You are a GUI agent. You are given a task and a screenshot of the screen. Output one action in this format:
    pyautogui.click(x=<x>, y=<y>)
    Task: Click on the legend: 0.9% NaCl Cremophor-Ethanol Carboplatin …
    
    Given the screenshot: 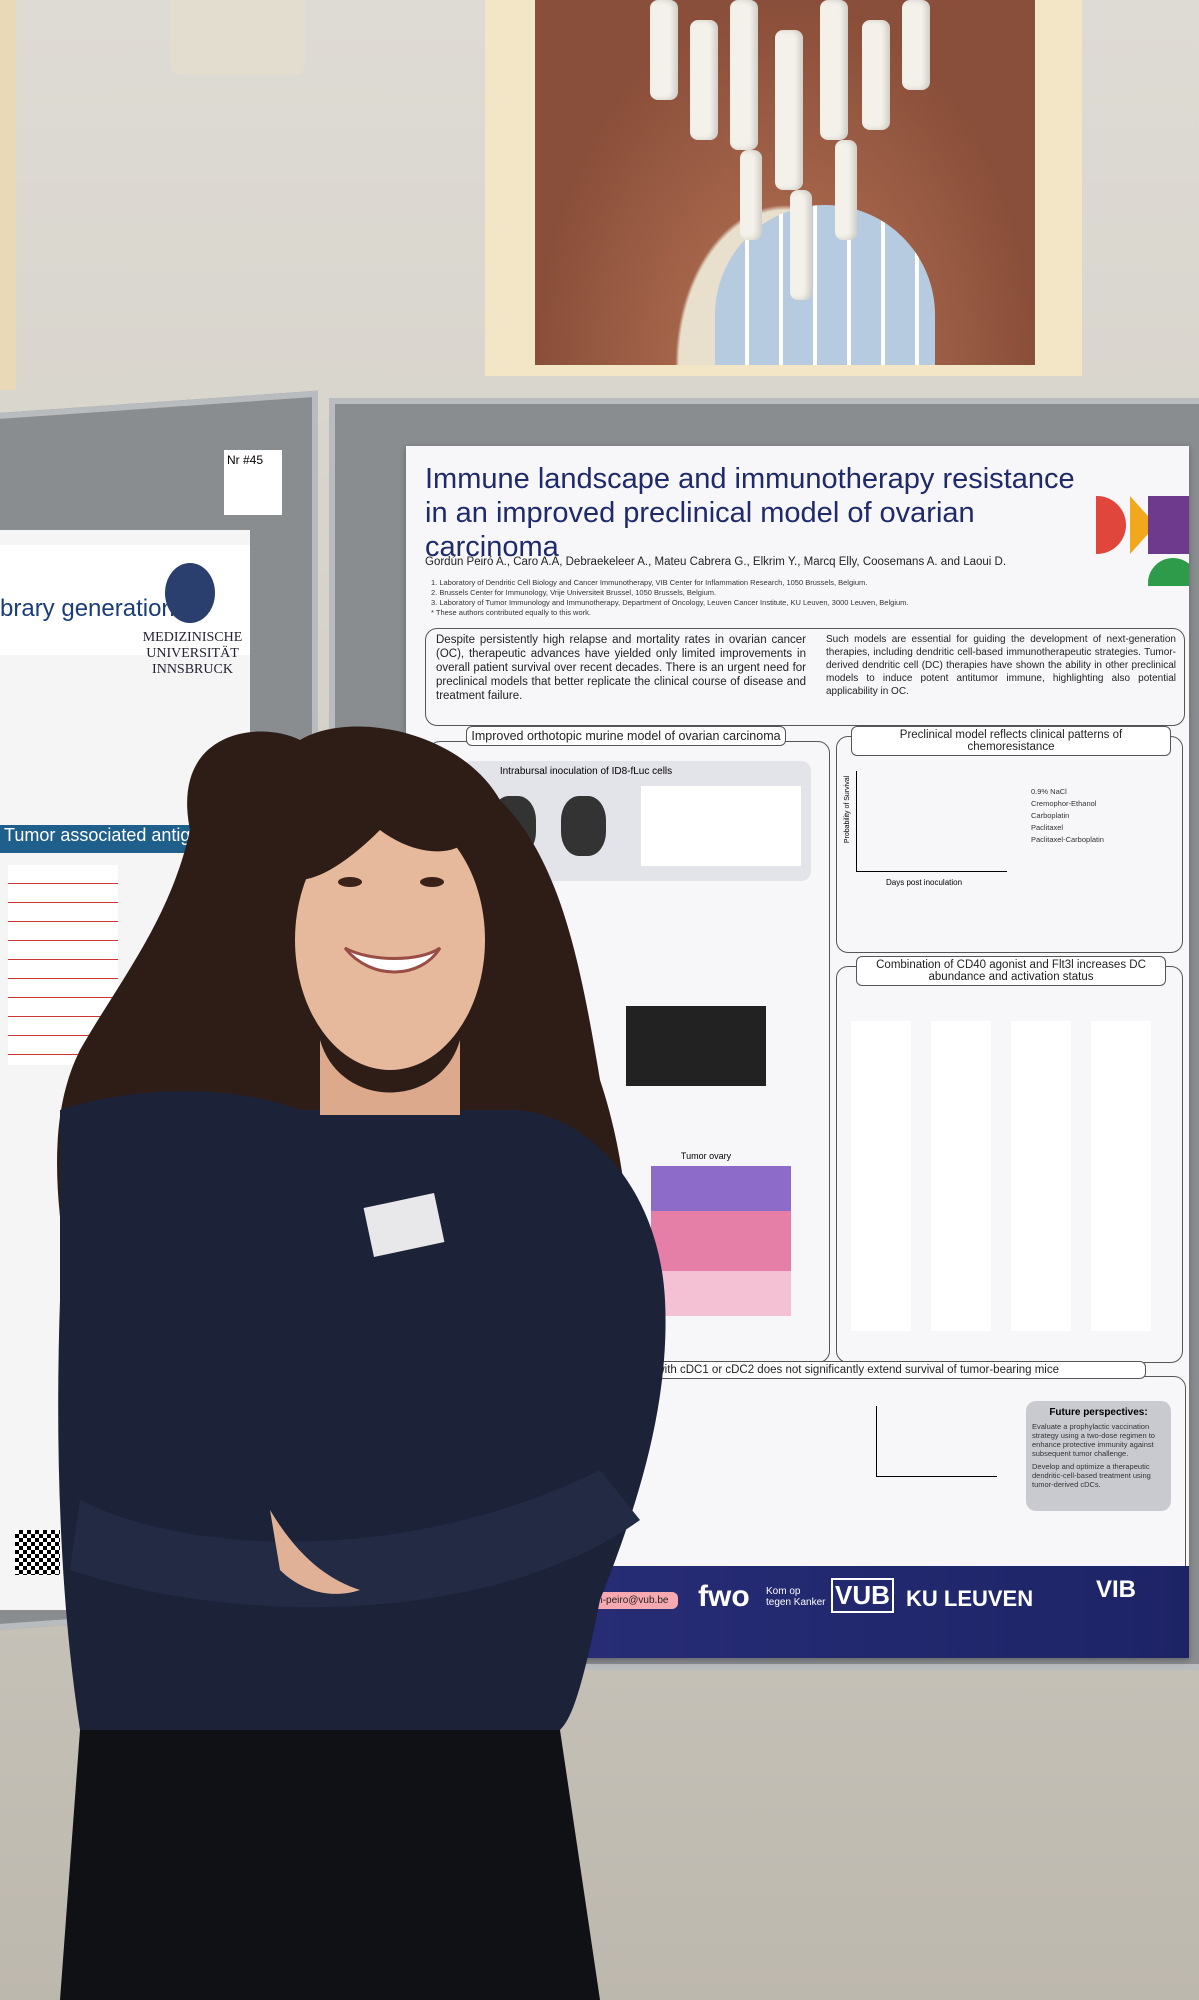 What is the action you would take?
    pyautogui.click(x=1067, y=816)
    